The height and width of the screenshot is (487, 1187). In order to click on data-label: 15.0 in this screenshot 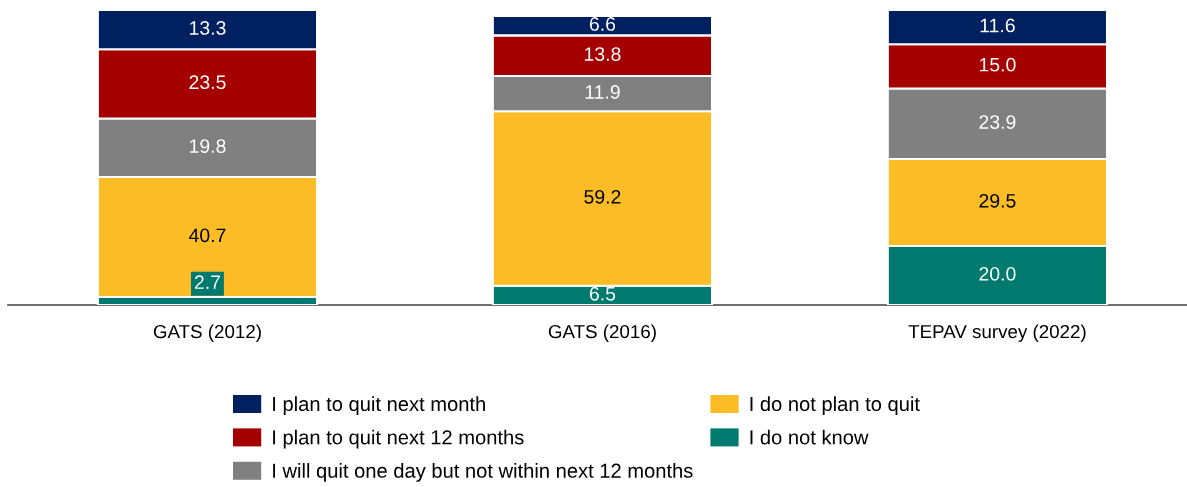, I will do `click(997, 64)`.